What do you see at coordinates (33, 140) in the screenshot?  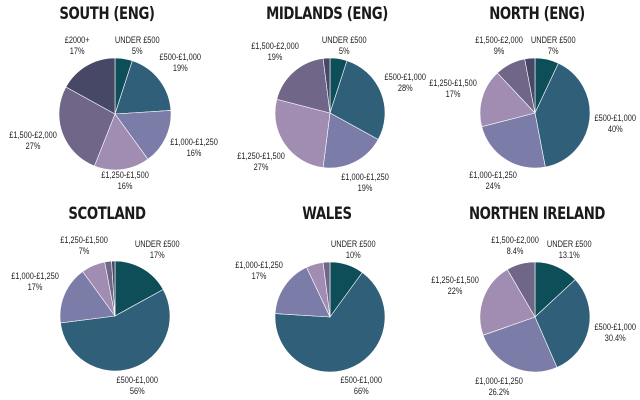 I see `label-1500-2000: £1,500-£2,000 27%` at bounding box center [33, 140].